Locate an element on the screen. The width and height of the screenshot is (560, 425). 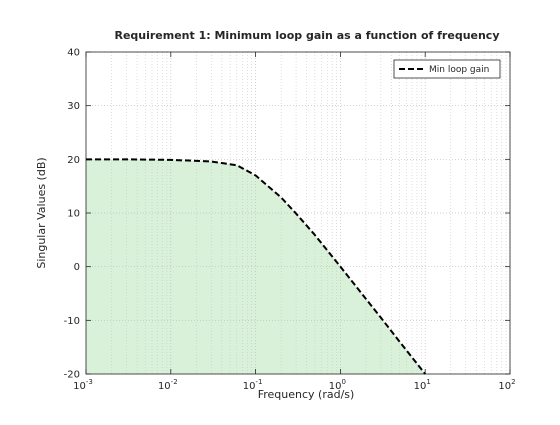
x-tick-label: 10⁻² is located at coordinates (168, 385).